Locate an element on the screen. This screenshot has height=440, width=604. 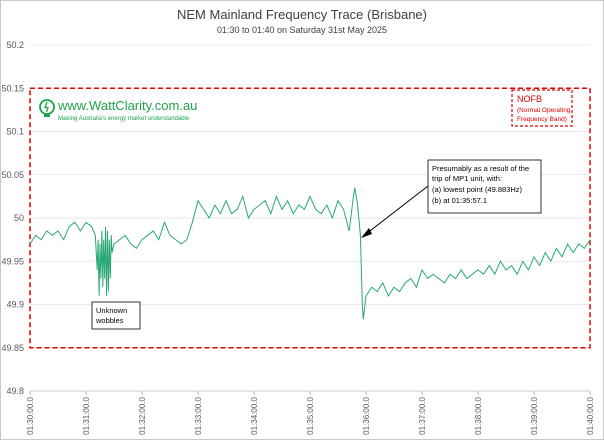
mp1-note-line-2: trip of MP1 unit, with: is located at coordinates (467, 178).